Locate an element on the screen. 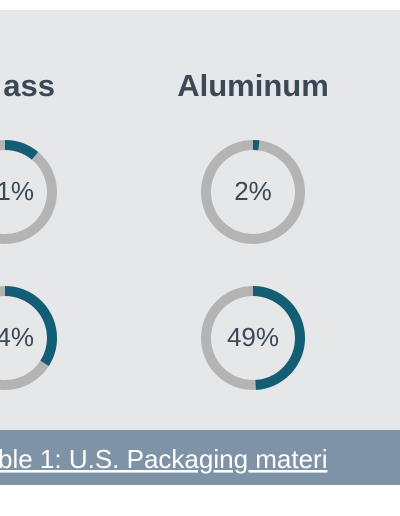  caption-band is located at coordinates (200, 457).